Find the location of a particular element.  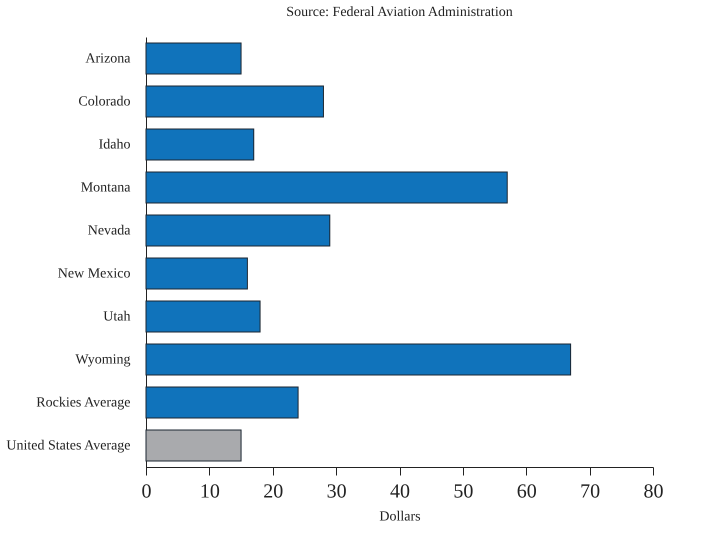

y-tick-label: Utah is located at coordinates (116, 317).